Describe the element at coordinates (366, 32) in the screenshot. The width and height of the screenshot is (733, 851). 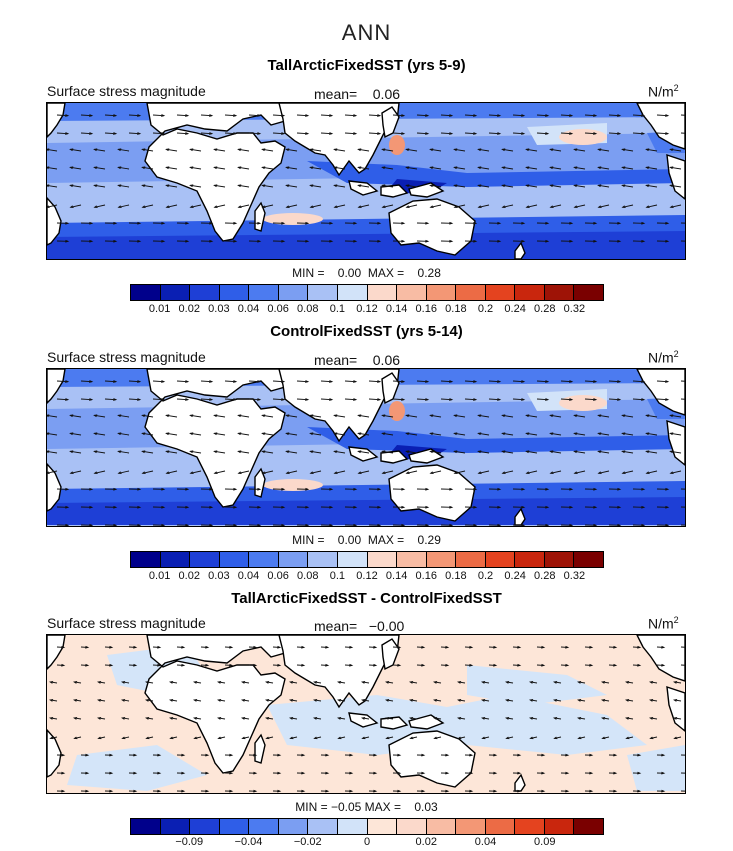
I see `main-title: ANN` at that location.